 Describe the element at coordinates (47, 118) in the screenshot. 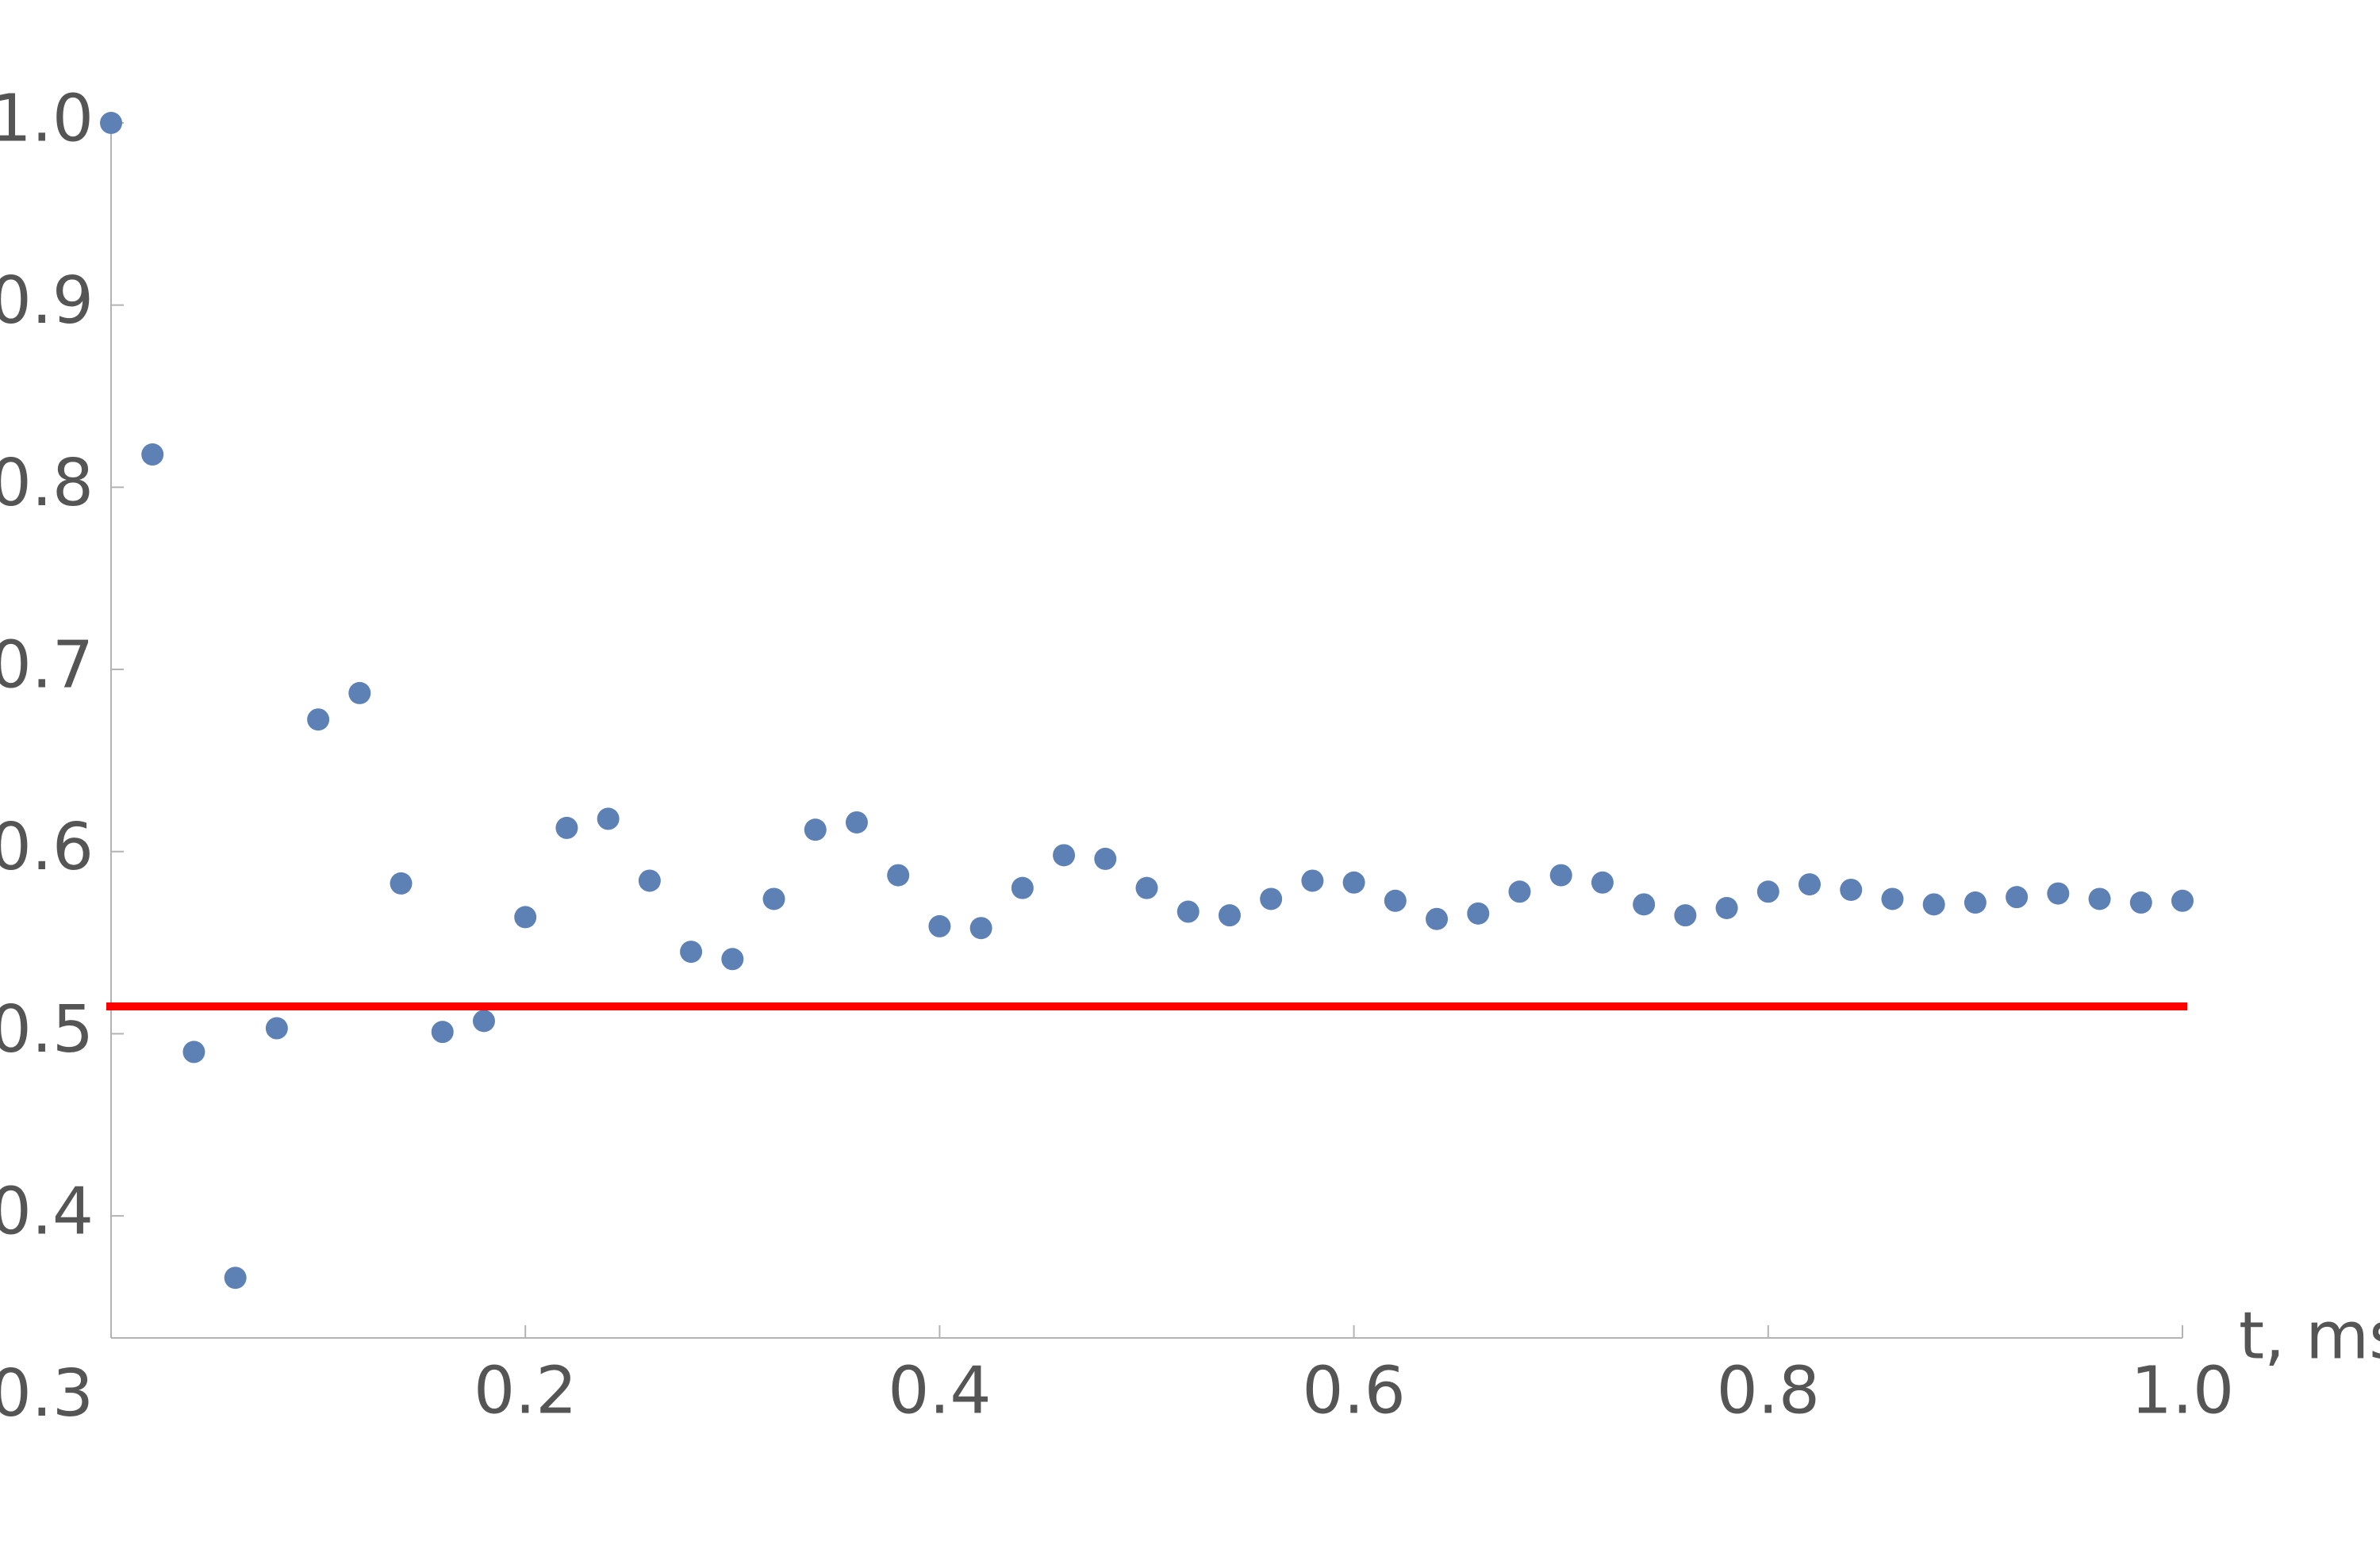

I see `y-tick-label: 1.0` at that location.